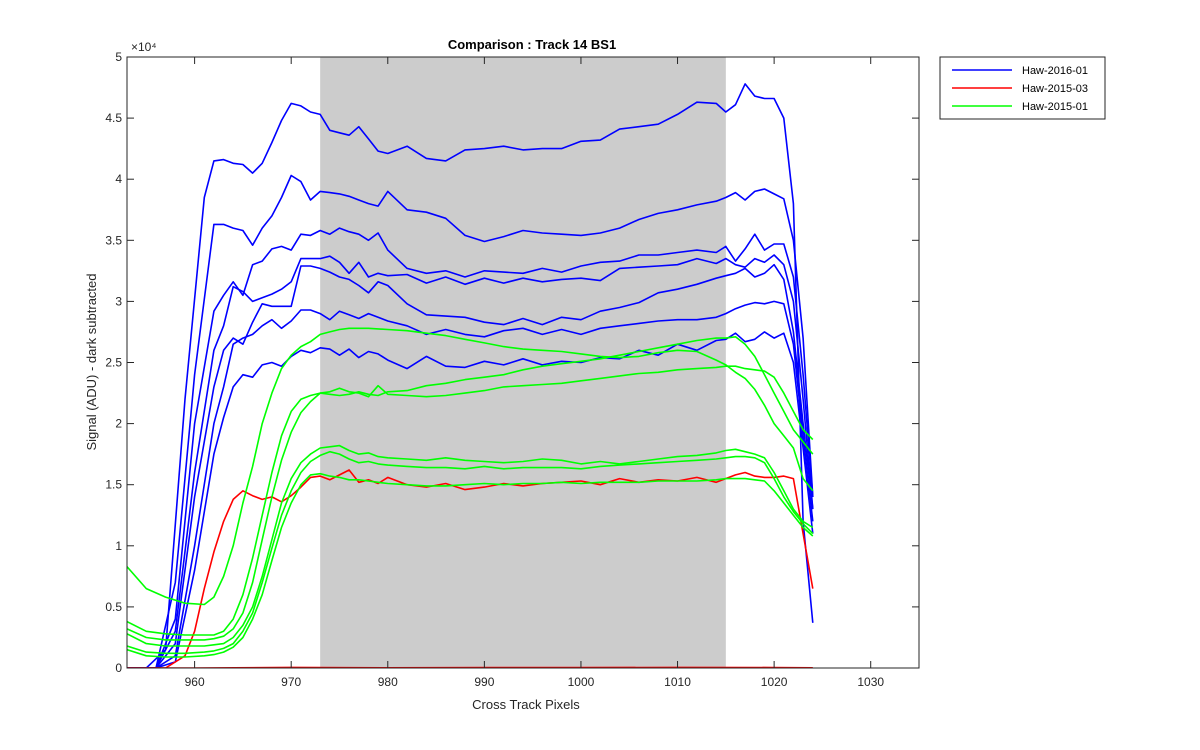 The image size is (1200, 750). What do you see at coordinates (118, 668) in the screenshot?
I see `y-tick-label: 0` at bounding box center [118, 668].